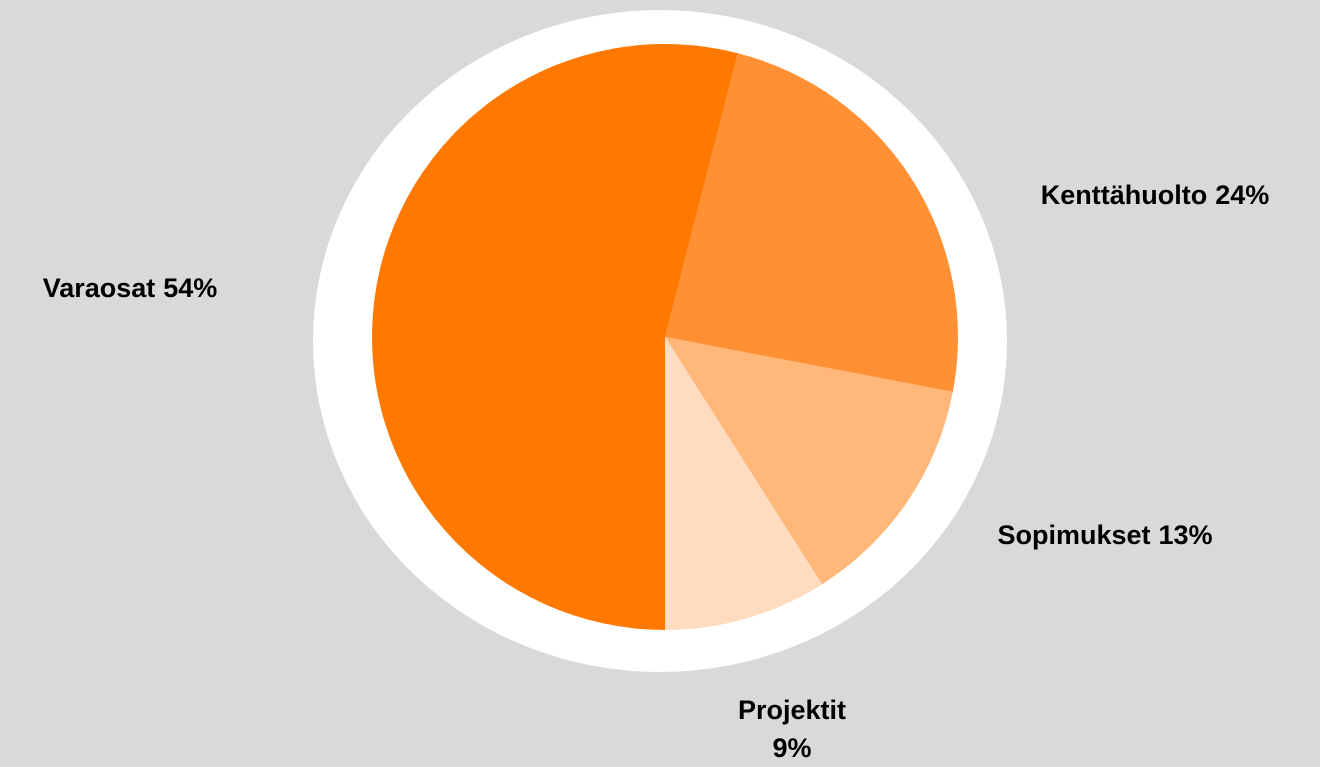 Image resolution: width=1320 pixels, height=767 pixels. I want to click on slice-label: Kenttähuolto 24%, so click(1155, 195).